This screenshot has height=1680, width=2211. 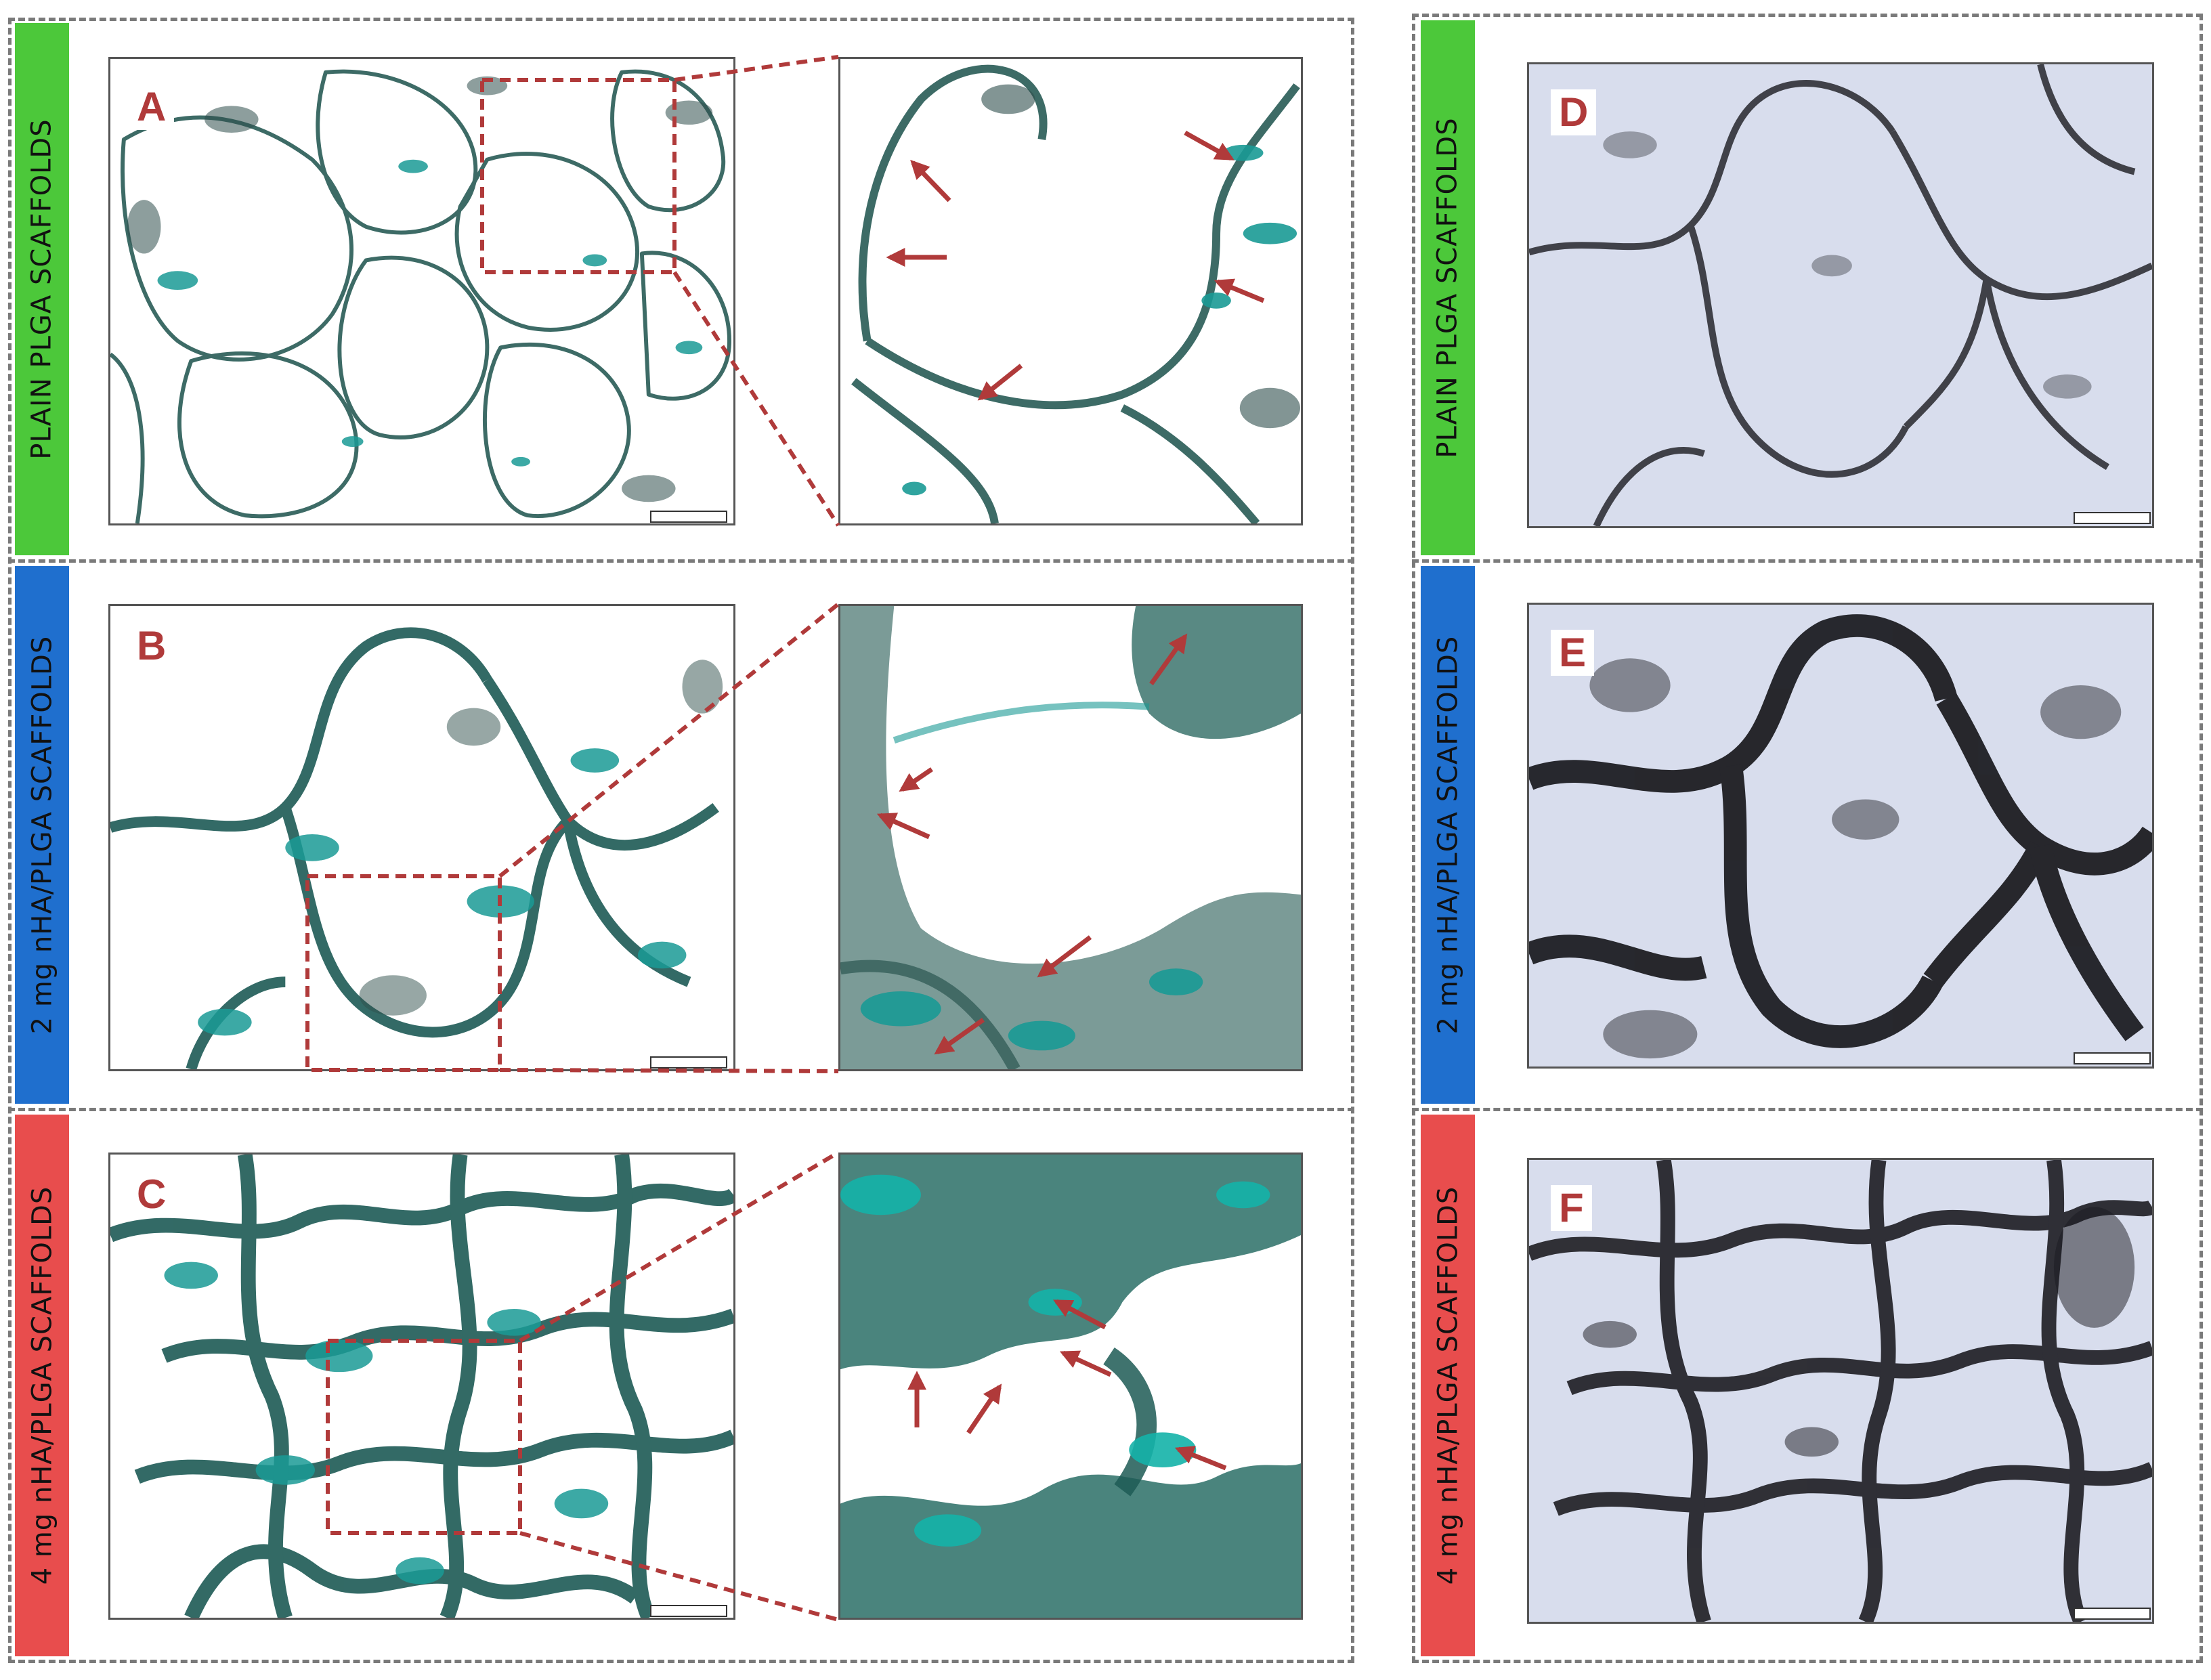 I want to click on row-label-2mg-left: 2 mg nHA/PLGA SCAFFOLDS, so click(x=42, y=835).